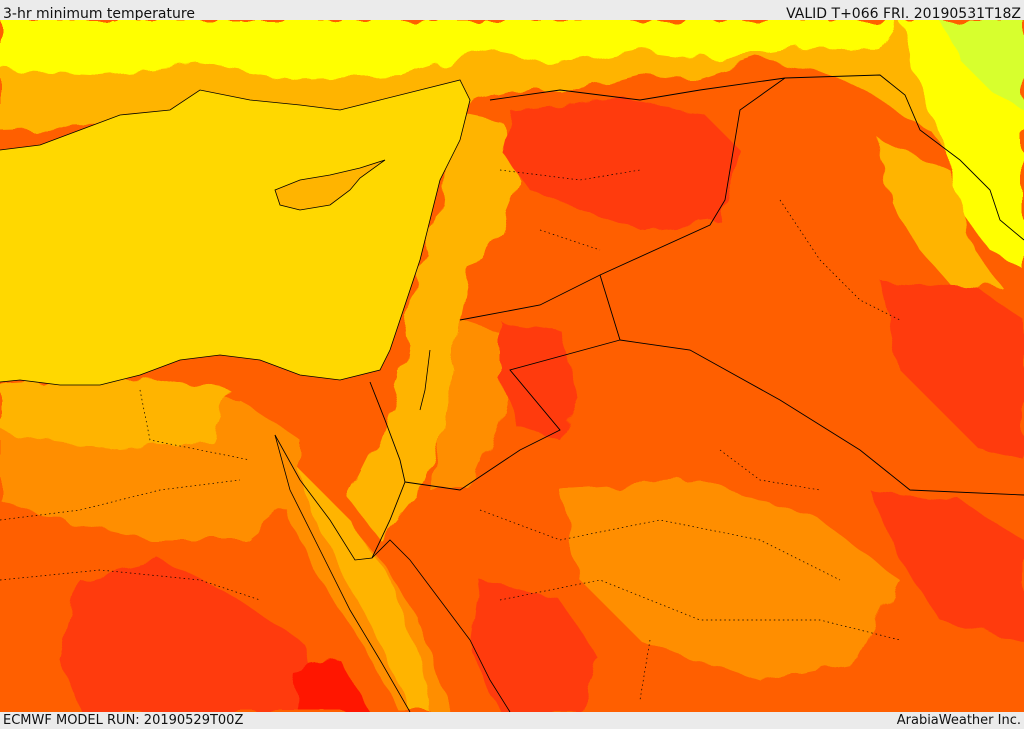 This screenshot has width=1024, height=729. Describe the element at coordinates (947, 565) in the screenshot. I see `band-saudi-east` at that location.